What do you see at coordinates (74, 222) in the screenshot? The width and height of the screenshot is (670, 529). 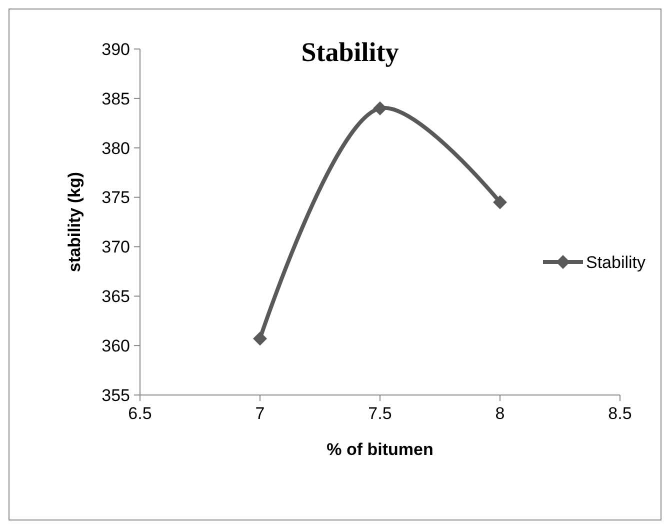 I see `y-axis-title: stability (kg)` at bounding box center [74, 222].